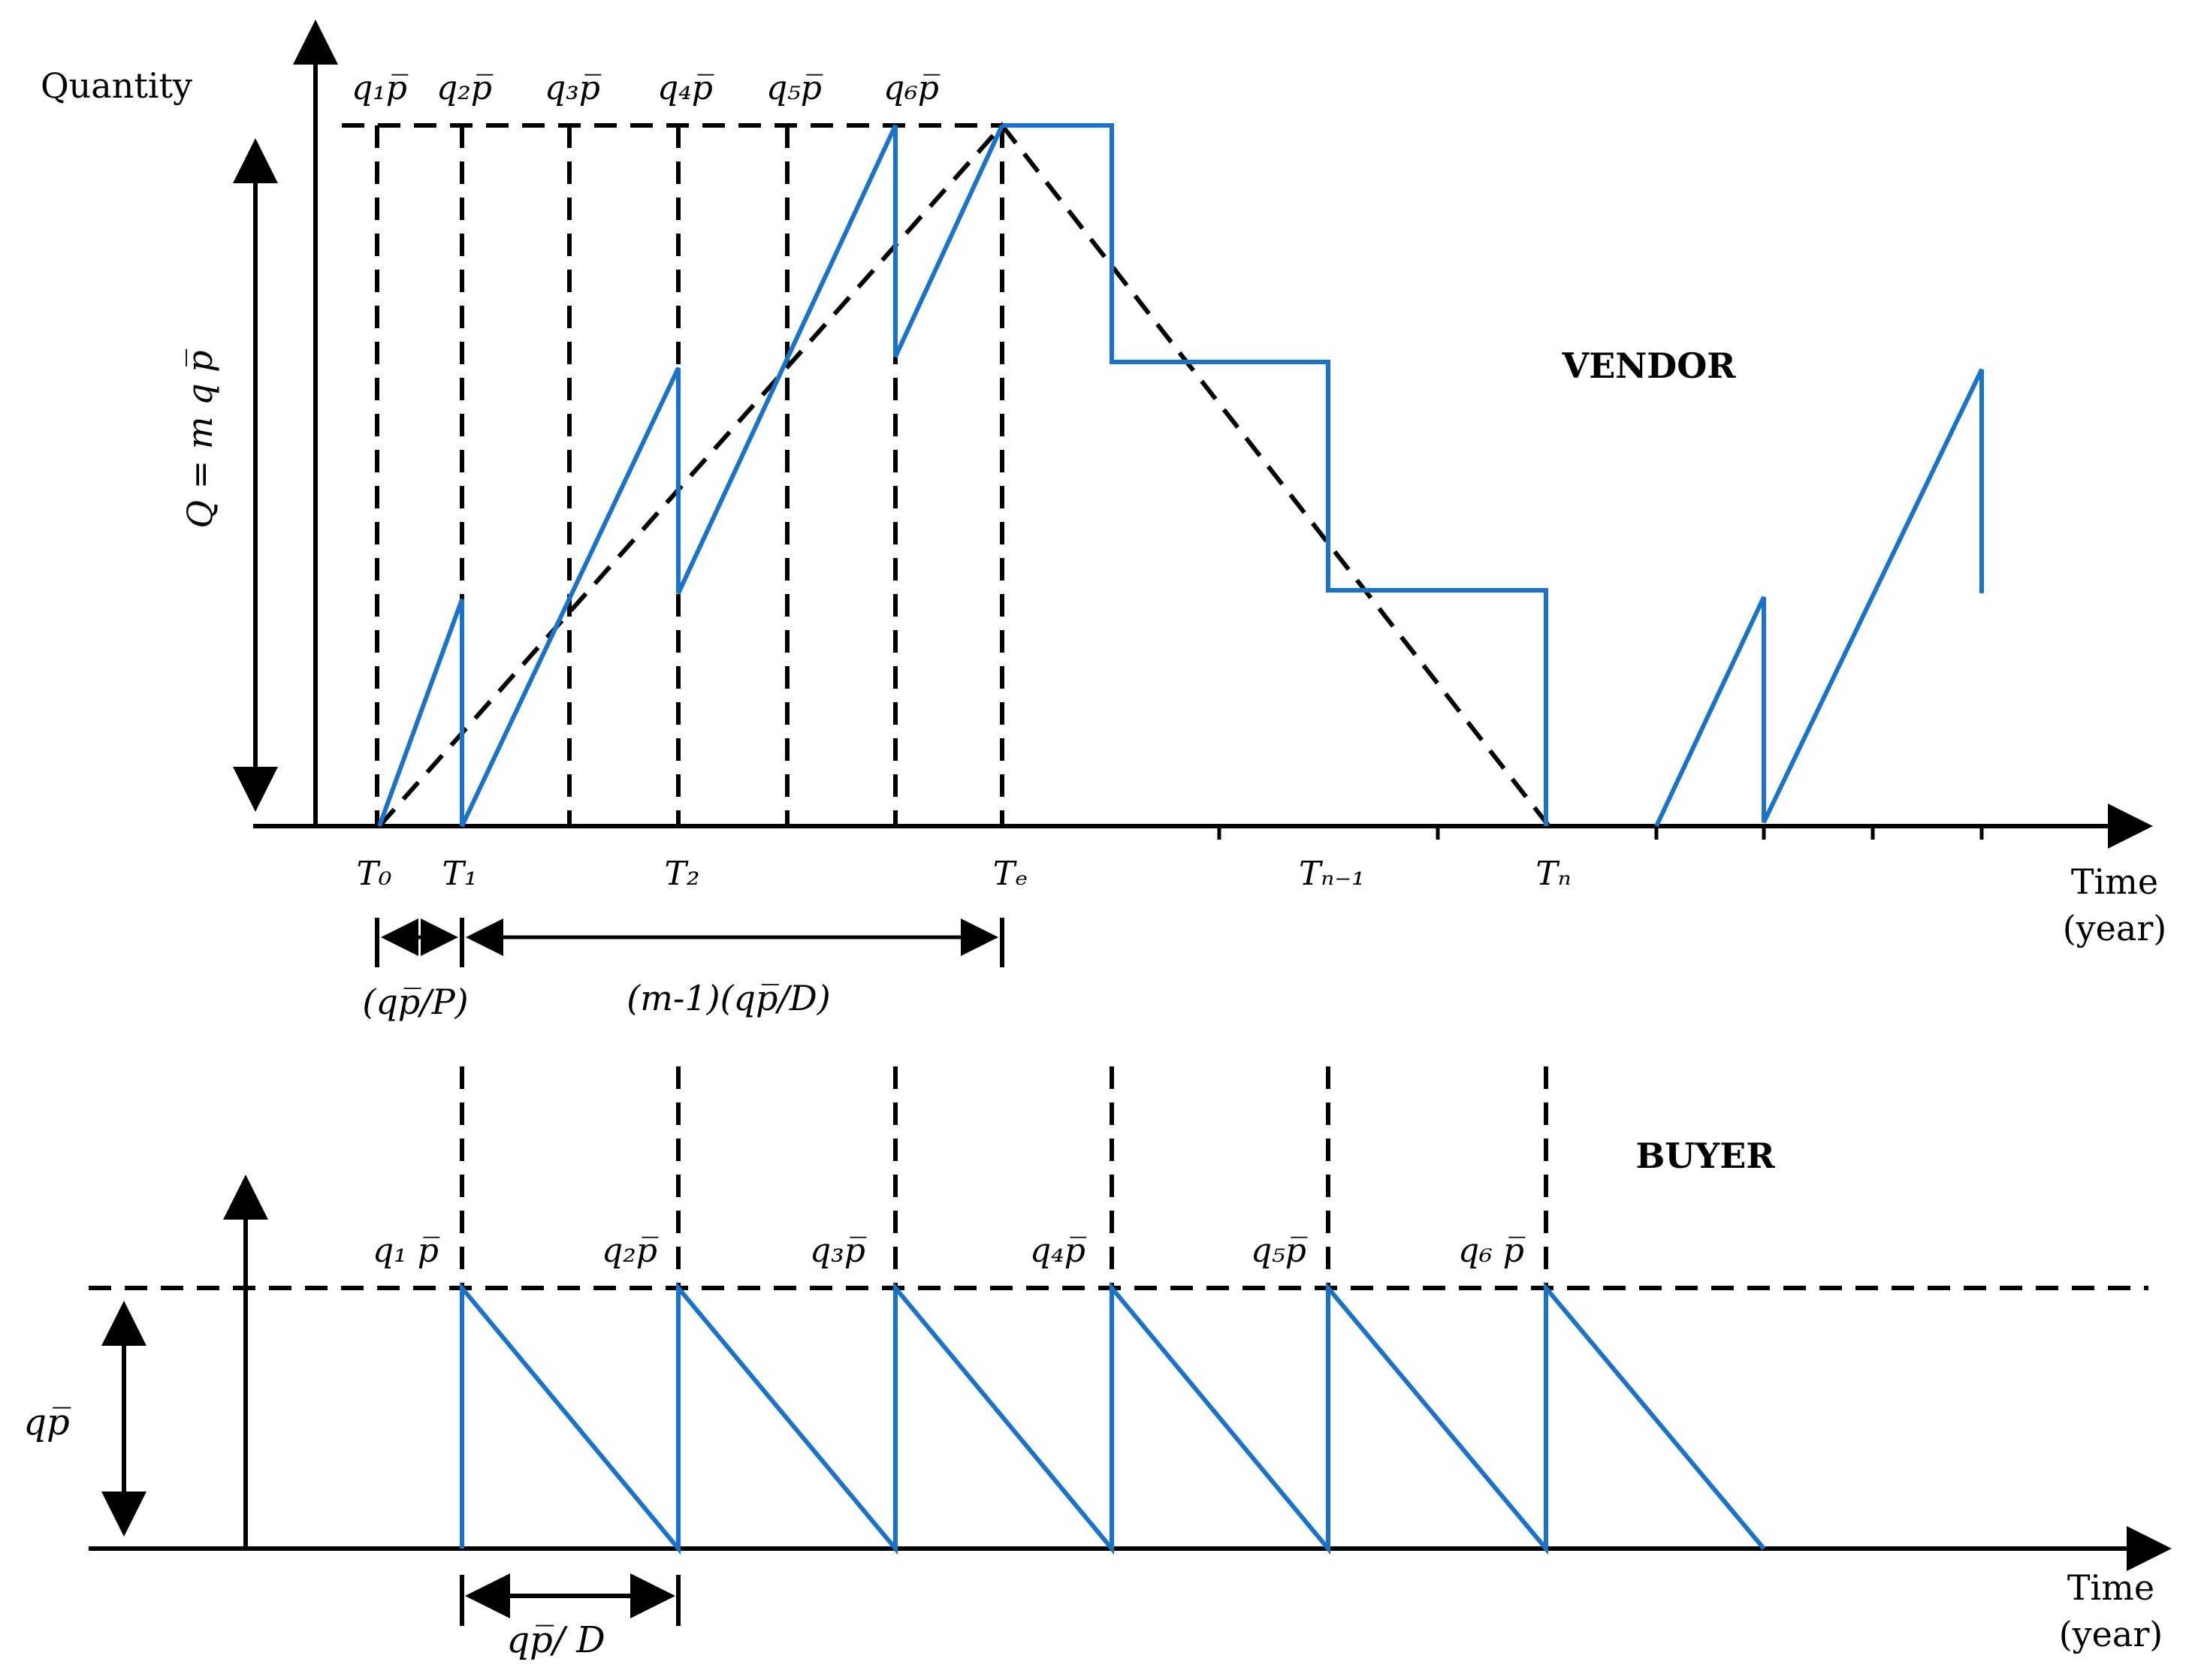  What do you see at coordinates (573, 88) in the screenshot?
I see `vendor-q-label: q₃p̅` at bounding box center [573, 88].